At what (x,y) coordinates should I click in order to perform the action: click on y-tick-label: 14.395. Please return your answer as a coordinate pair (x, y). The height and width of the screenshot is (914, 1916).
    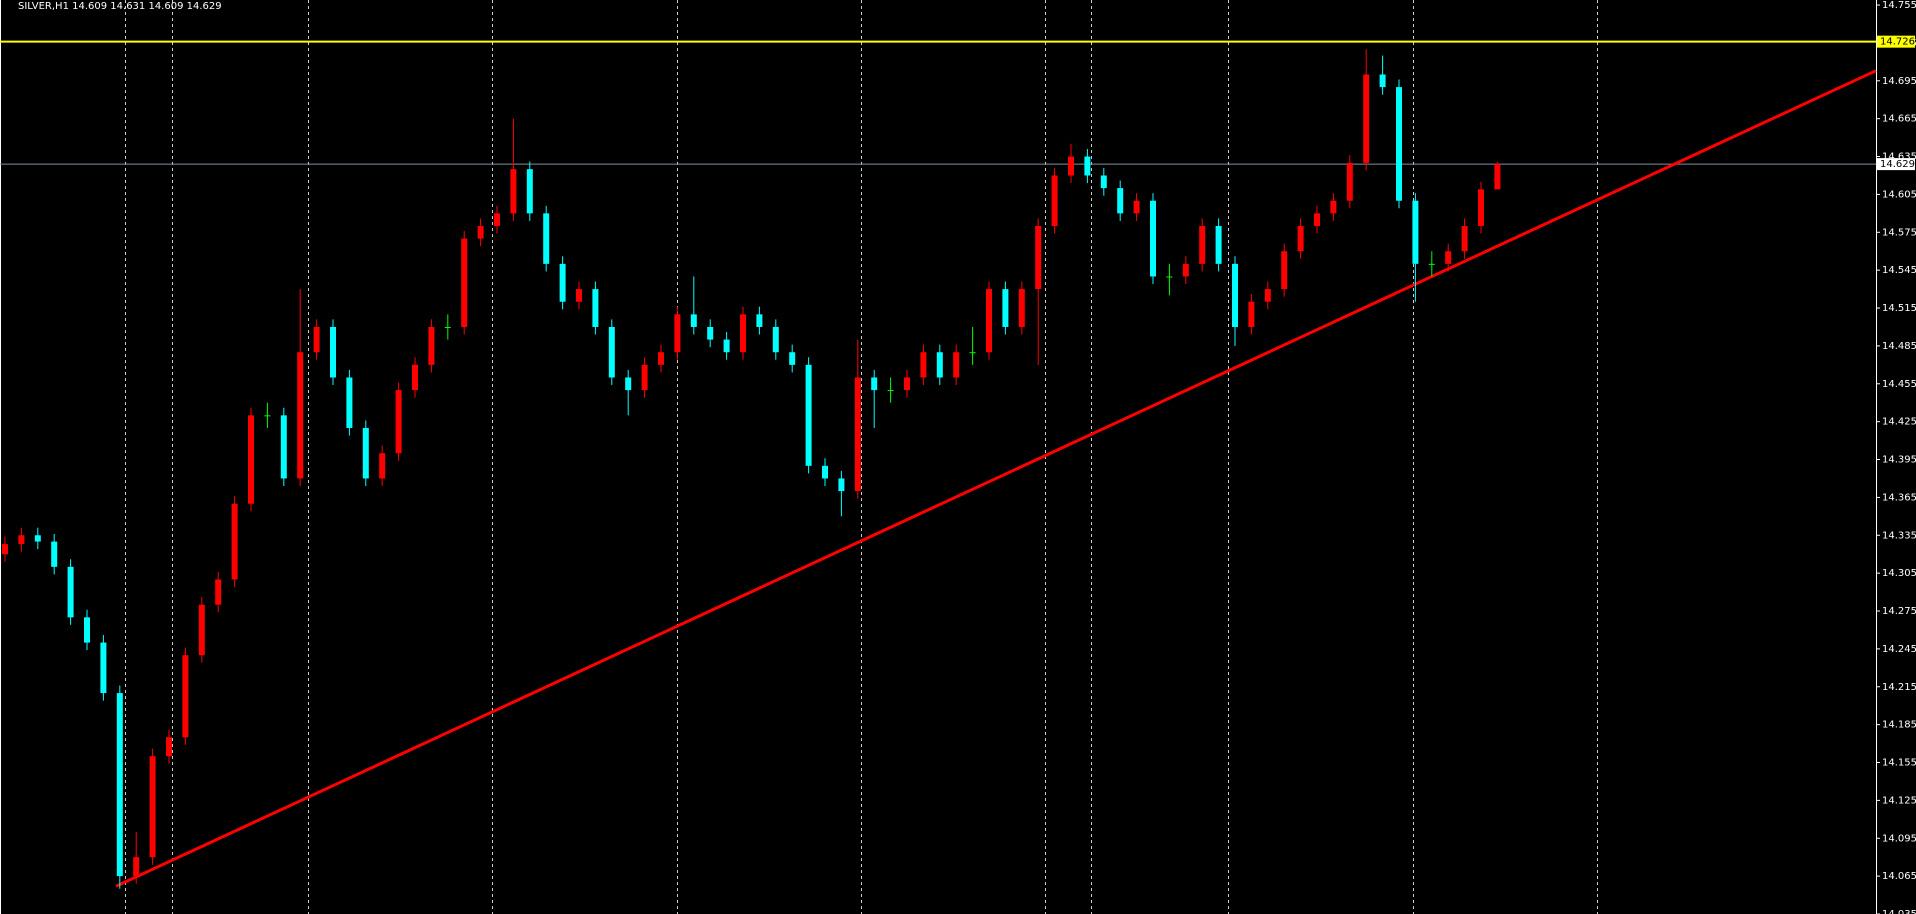
    Looking at the image, I should click on (1899, 460).